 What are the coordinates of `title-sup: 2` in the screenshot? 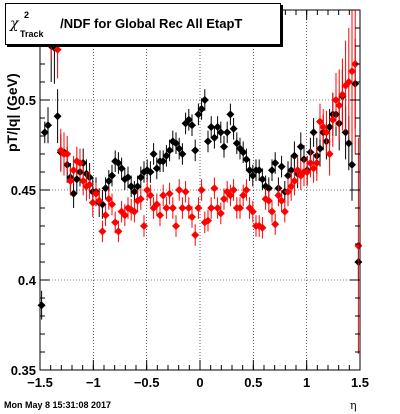 It's located at (27, 15).